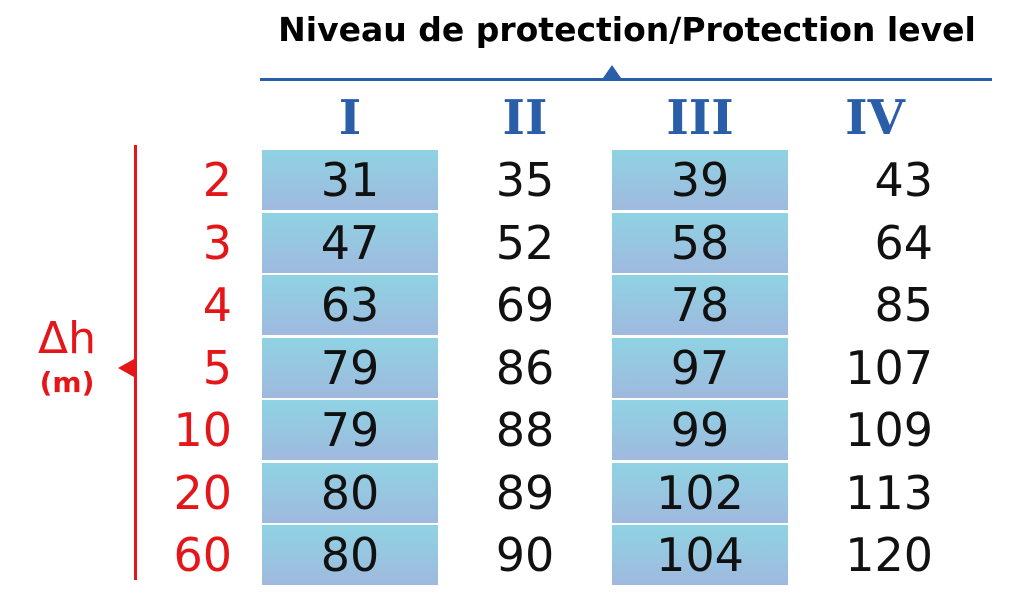  Describe the element at coordinates (626, 79) in the screenshot. I see `header-divider` at that location.